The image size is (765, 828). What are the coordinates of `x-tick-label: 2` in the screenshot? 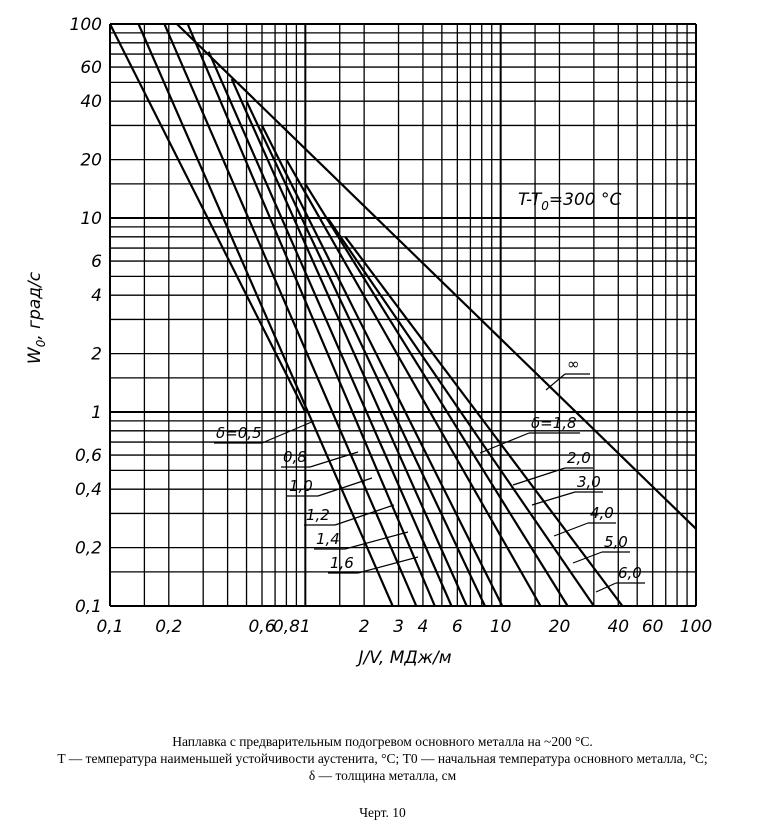 It's located at (364, 627).